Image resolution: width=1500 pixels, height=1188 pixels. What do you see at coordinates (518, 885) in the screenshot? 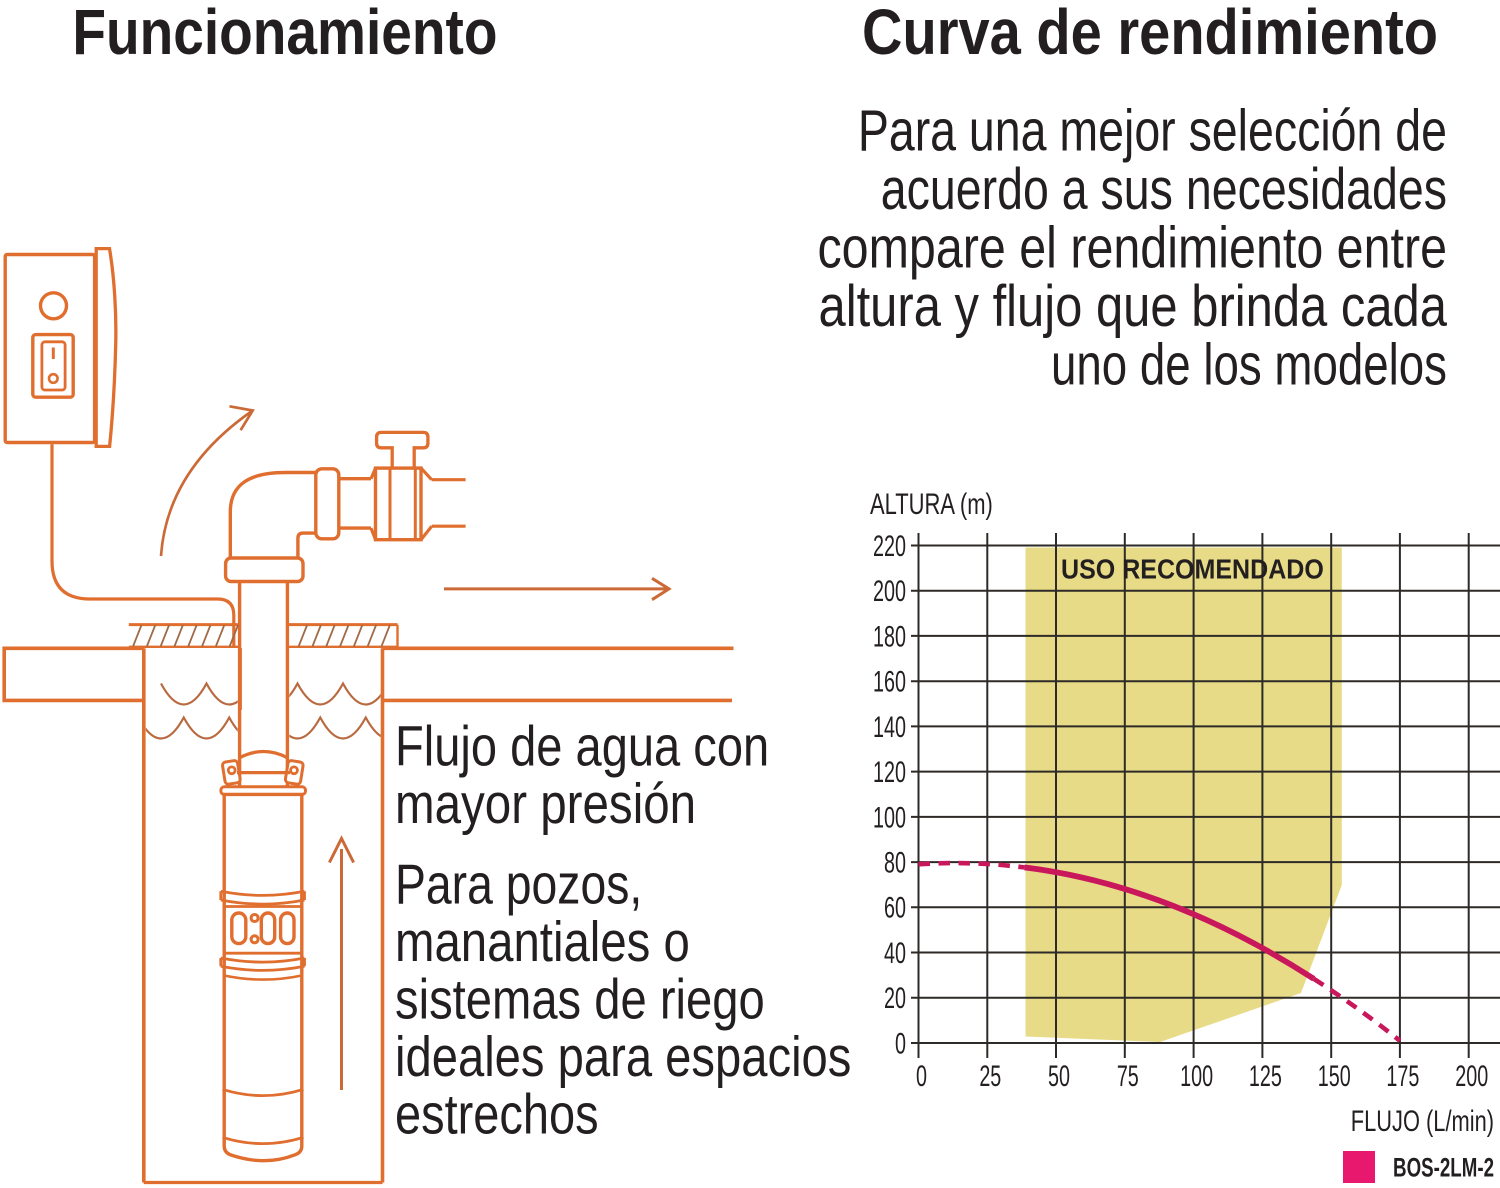
I see `svg-text: Para pozos,` at bounding box center [518, 885].